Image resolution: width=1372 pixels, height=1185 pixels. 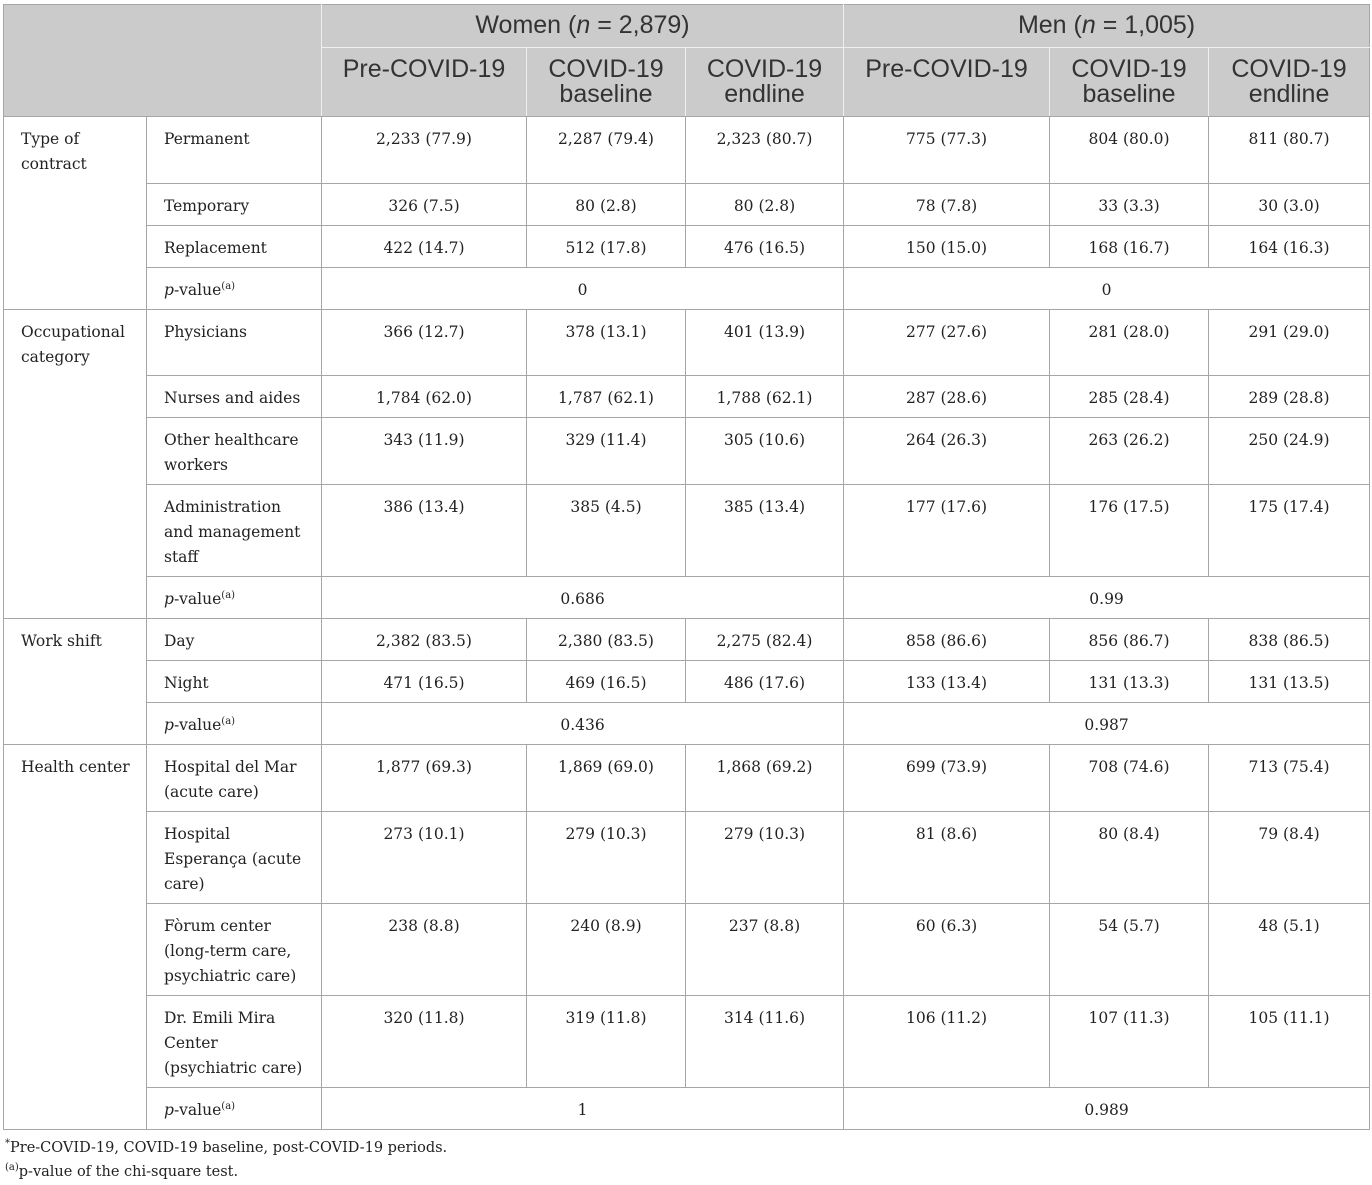 What do you see at coordinates (606, 451) in the screenshot?
I see `value-cell: 329 (11.4)` at bounding box center [606, 451].